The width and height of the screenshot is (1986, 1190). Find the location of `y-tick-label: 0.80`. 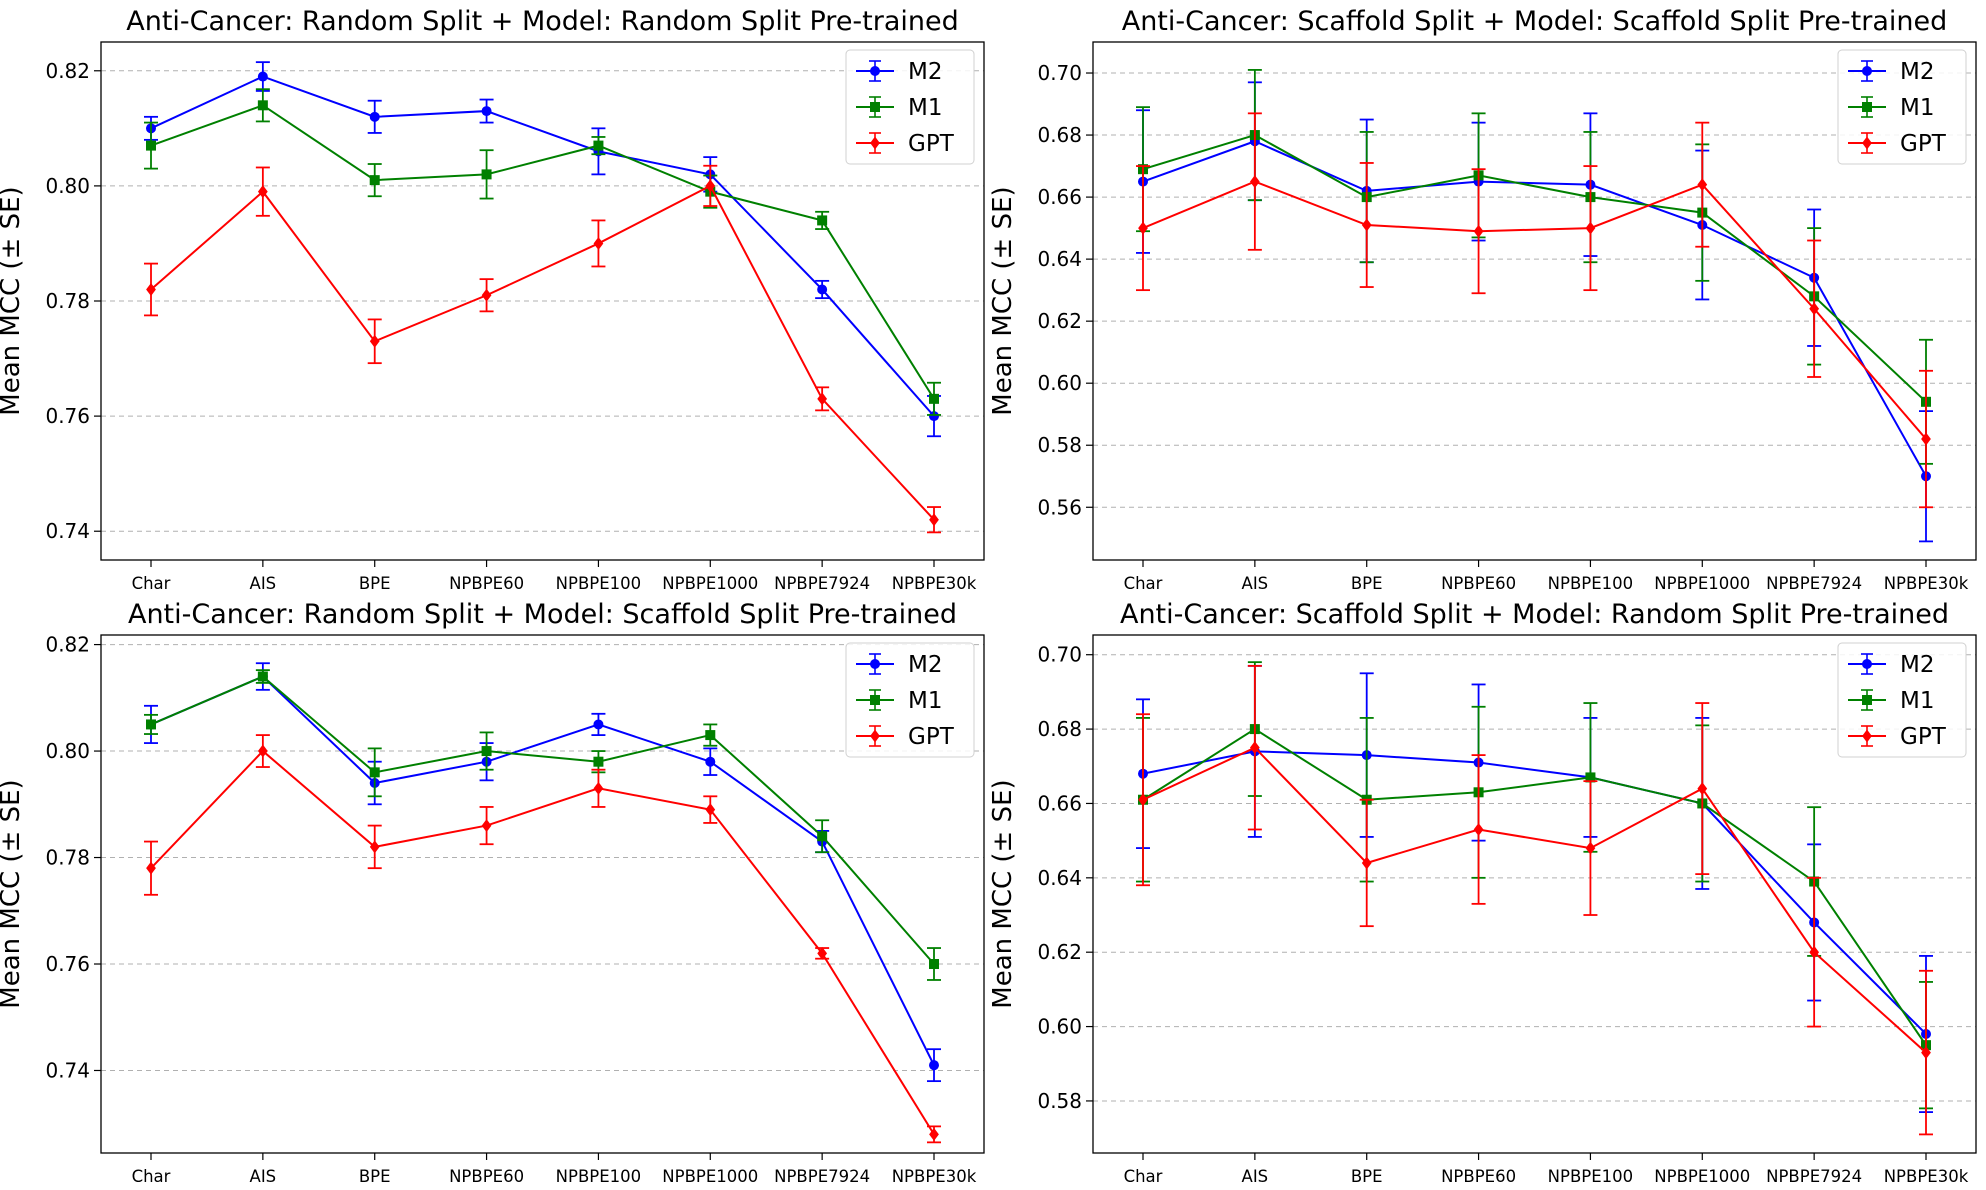

y-tick-label: 0.80 is located at coordinates (67, 186).